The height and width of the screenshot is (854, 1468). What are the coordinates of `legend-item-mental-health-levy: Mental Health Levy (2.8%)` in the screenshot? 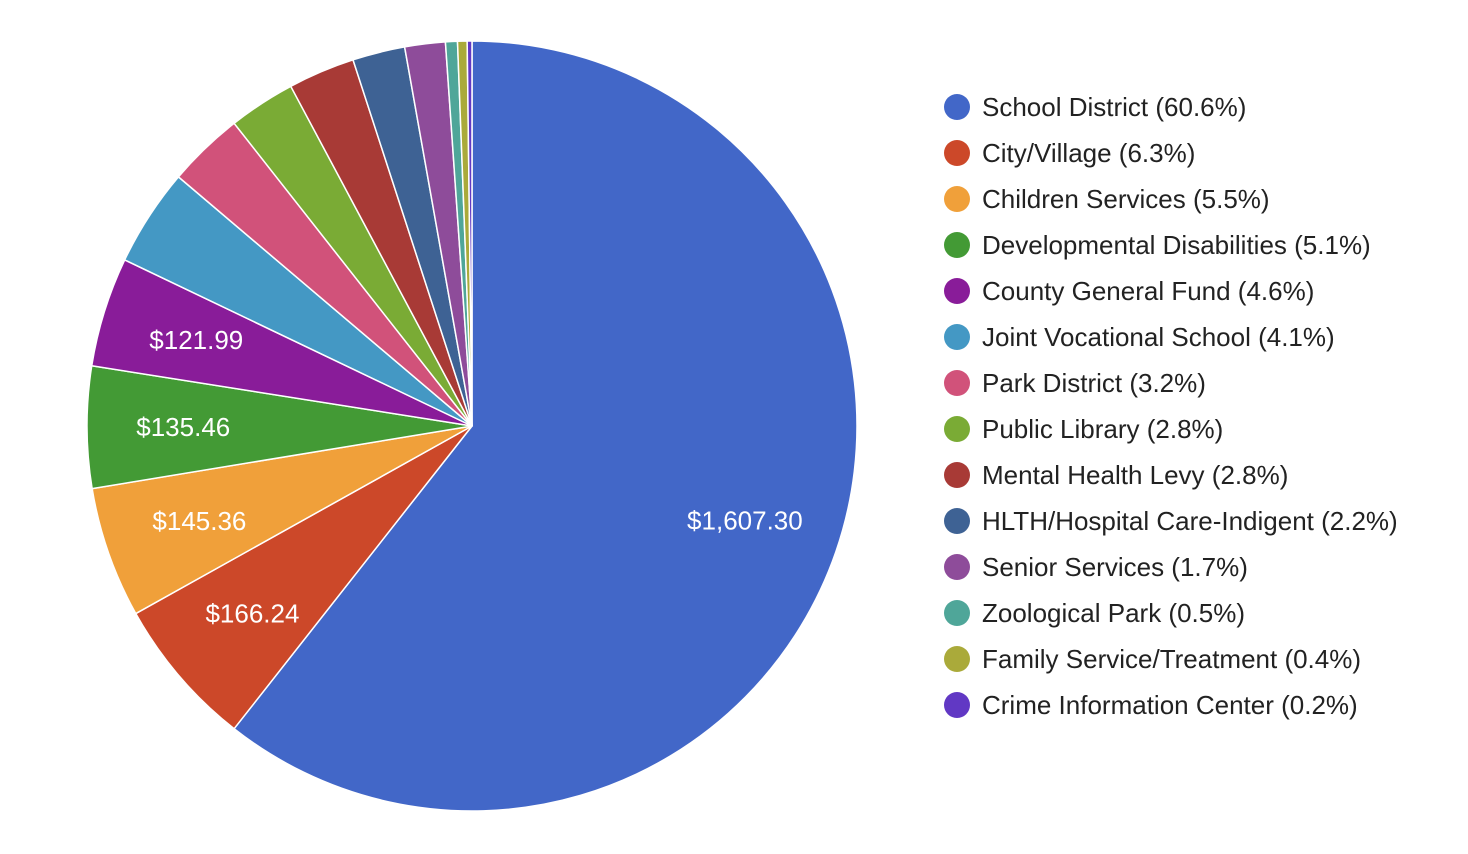 It's located at (1192, 475).